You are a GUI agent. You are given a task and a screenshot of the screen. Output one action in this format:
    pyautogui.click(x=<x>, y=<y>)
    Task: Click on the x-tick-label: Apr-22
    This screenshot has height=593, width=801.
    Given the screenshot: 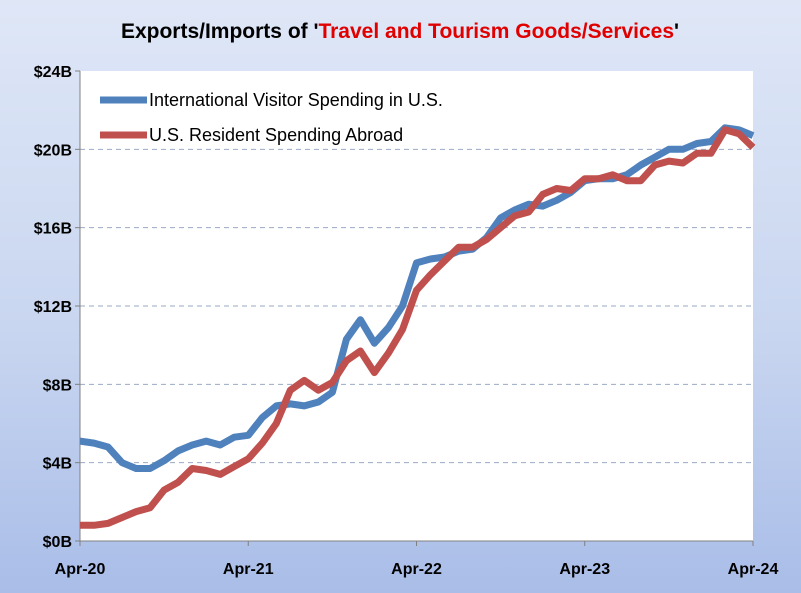 What is the action you would take?
    pyautogui.click(x=416, y=569)
    